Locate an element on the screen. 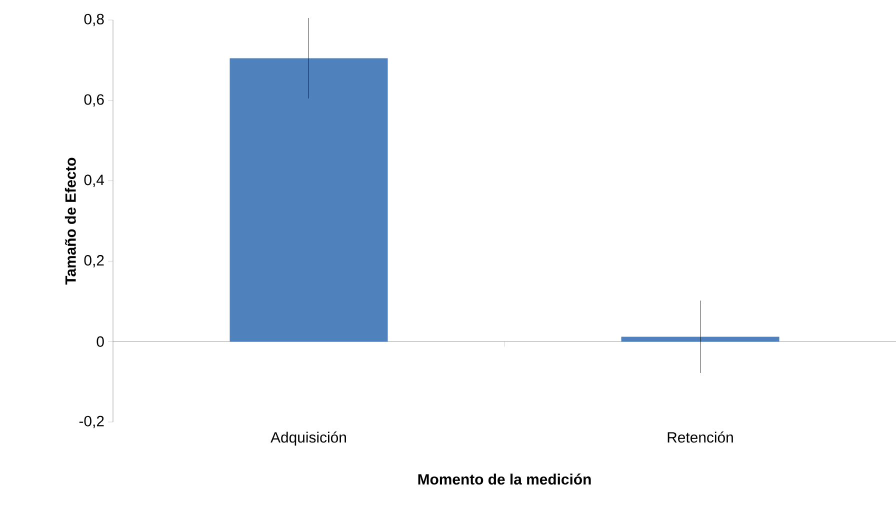 This screenshot has width=896, height=515. y-tick-label: 0,6 is located at coordinates (94, 100).